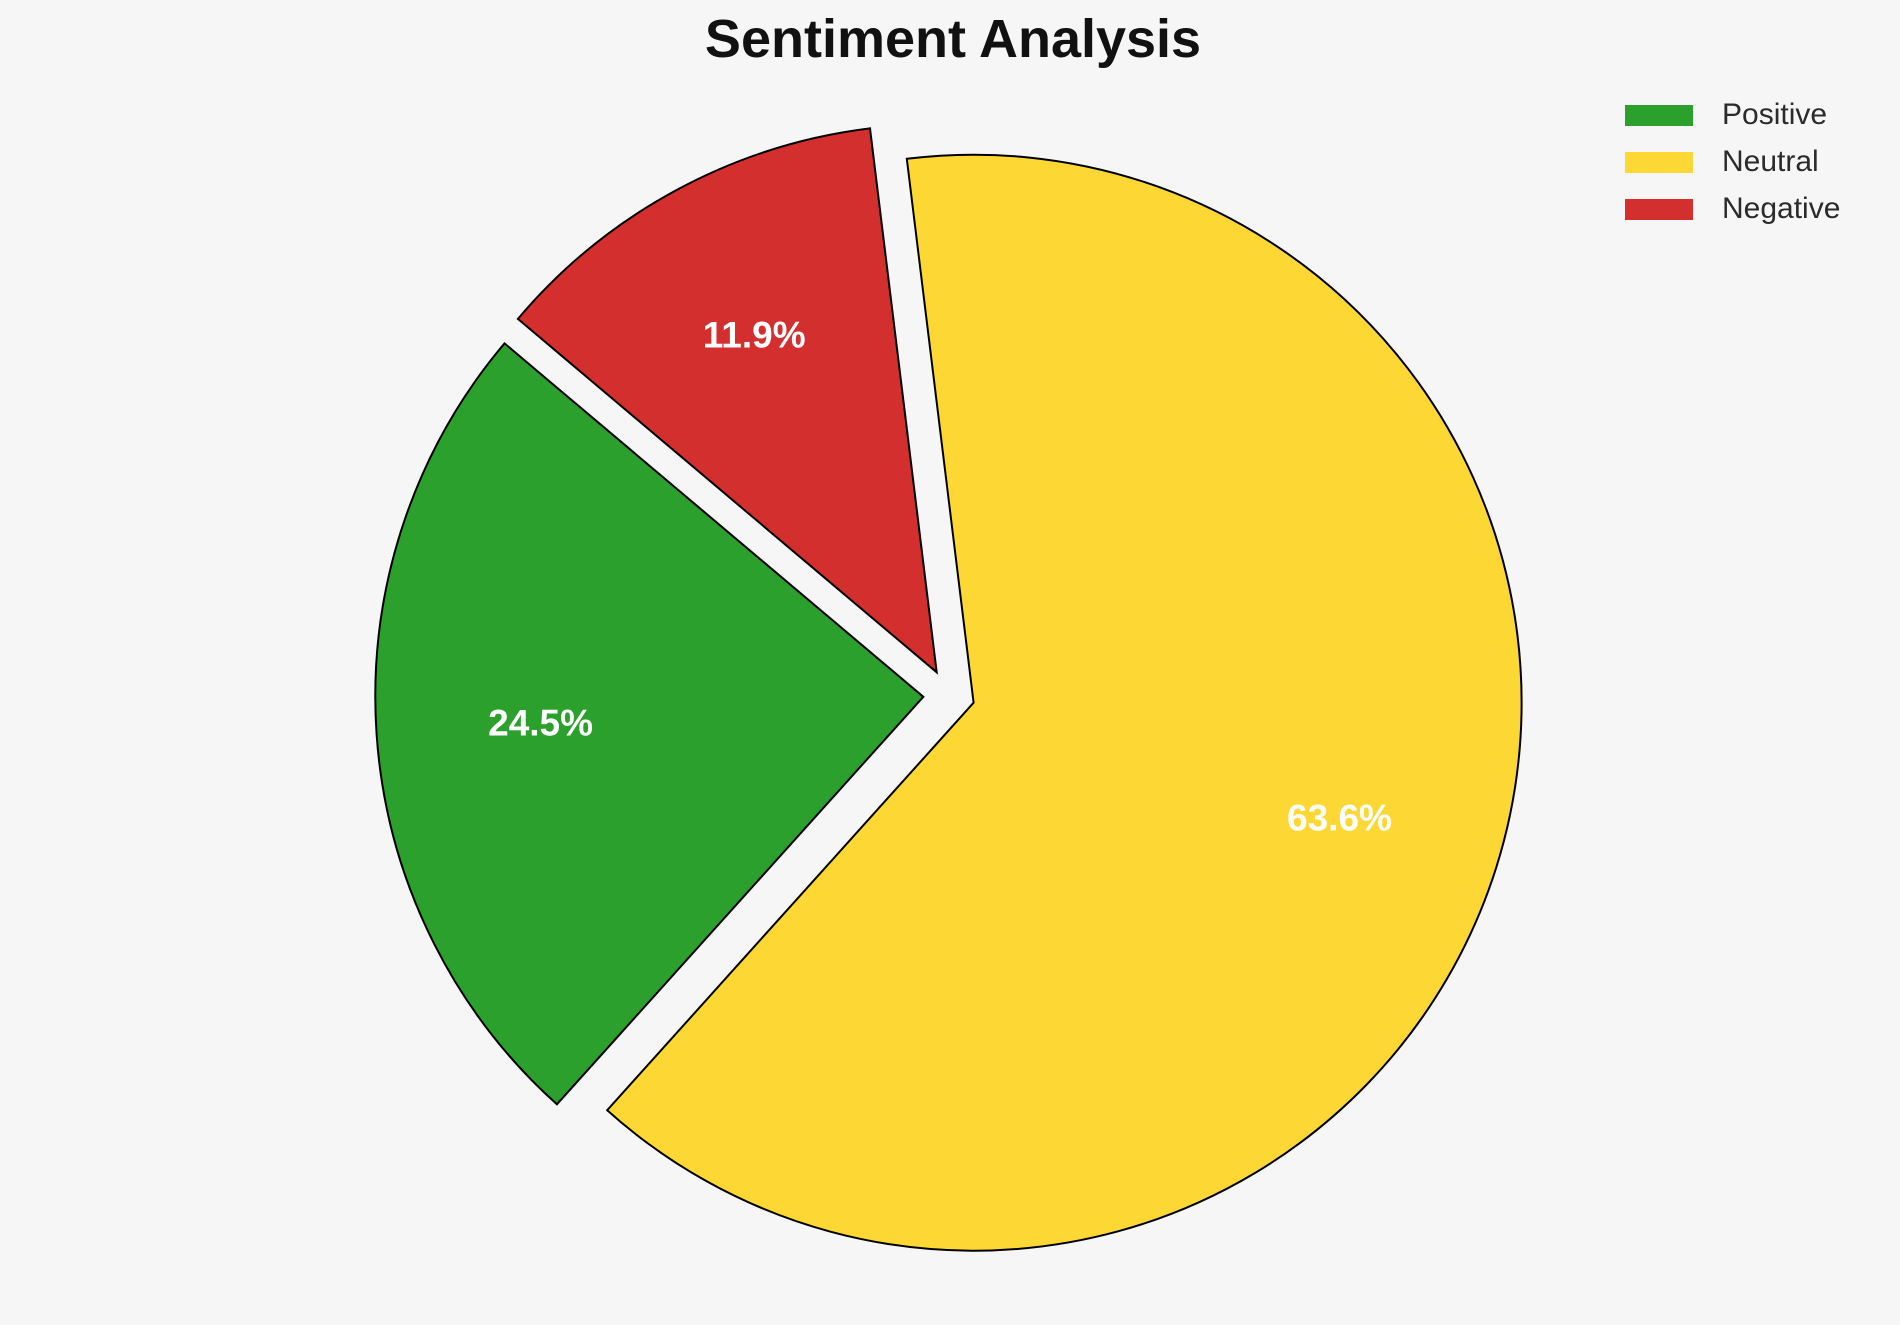 The width and height of the screenshot is (1900, 1325). What do you see at coordinates (1781, 208) in the screenshot?
I see `legend-label-negative: Negative` at bounding box center [1781, 208].